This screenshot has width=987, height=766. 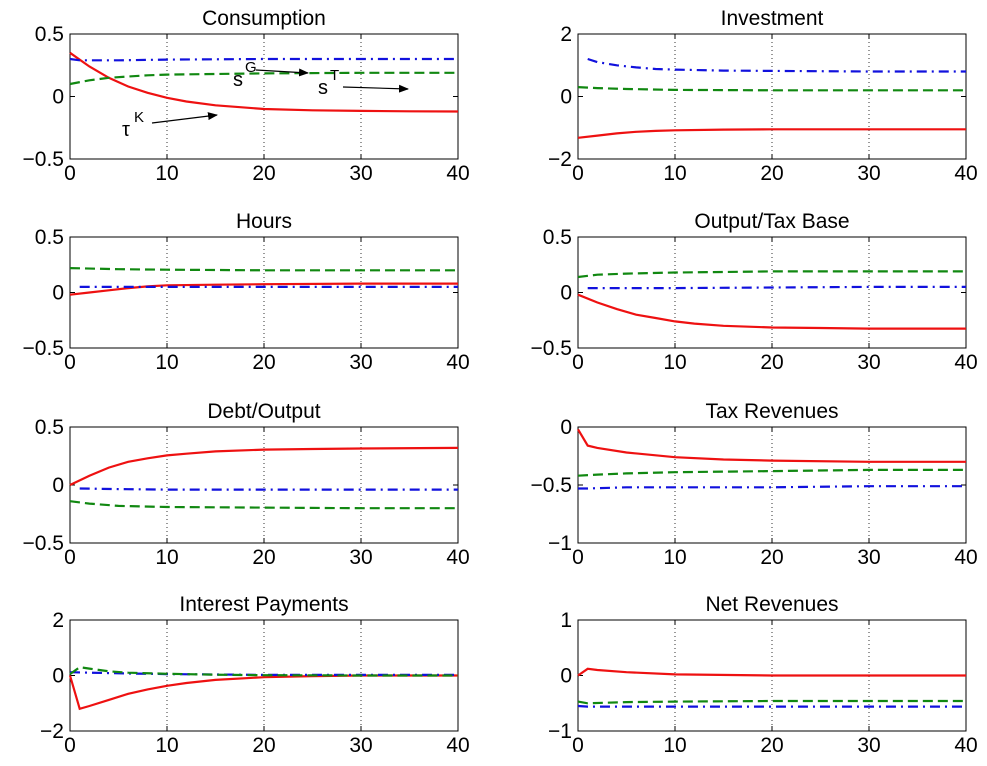 I want to click on panel-title: Consumption, so click(x=264, y=18).